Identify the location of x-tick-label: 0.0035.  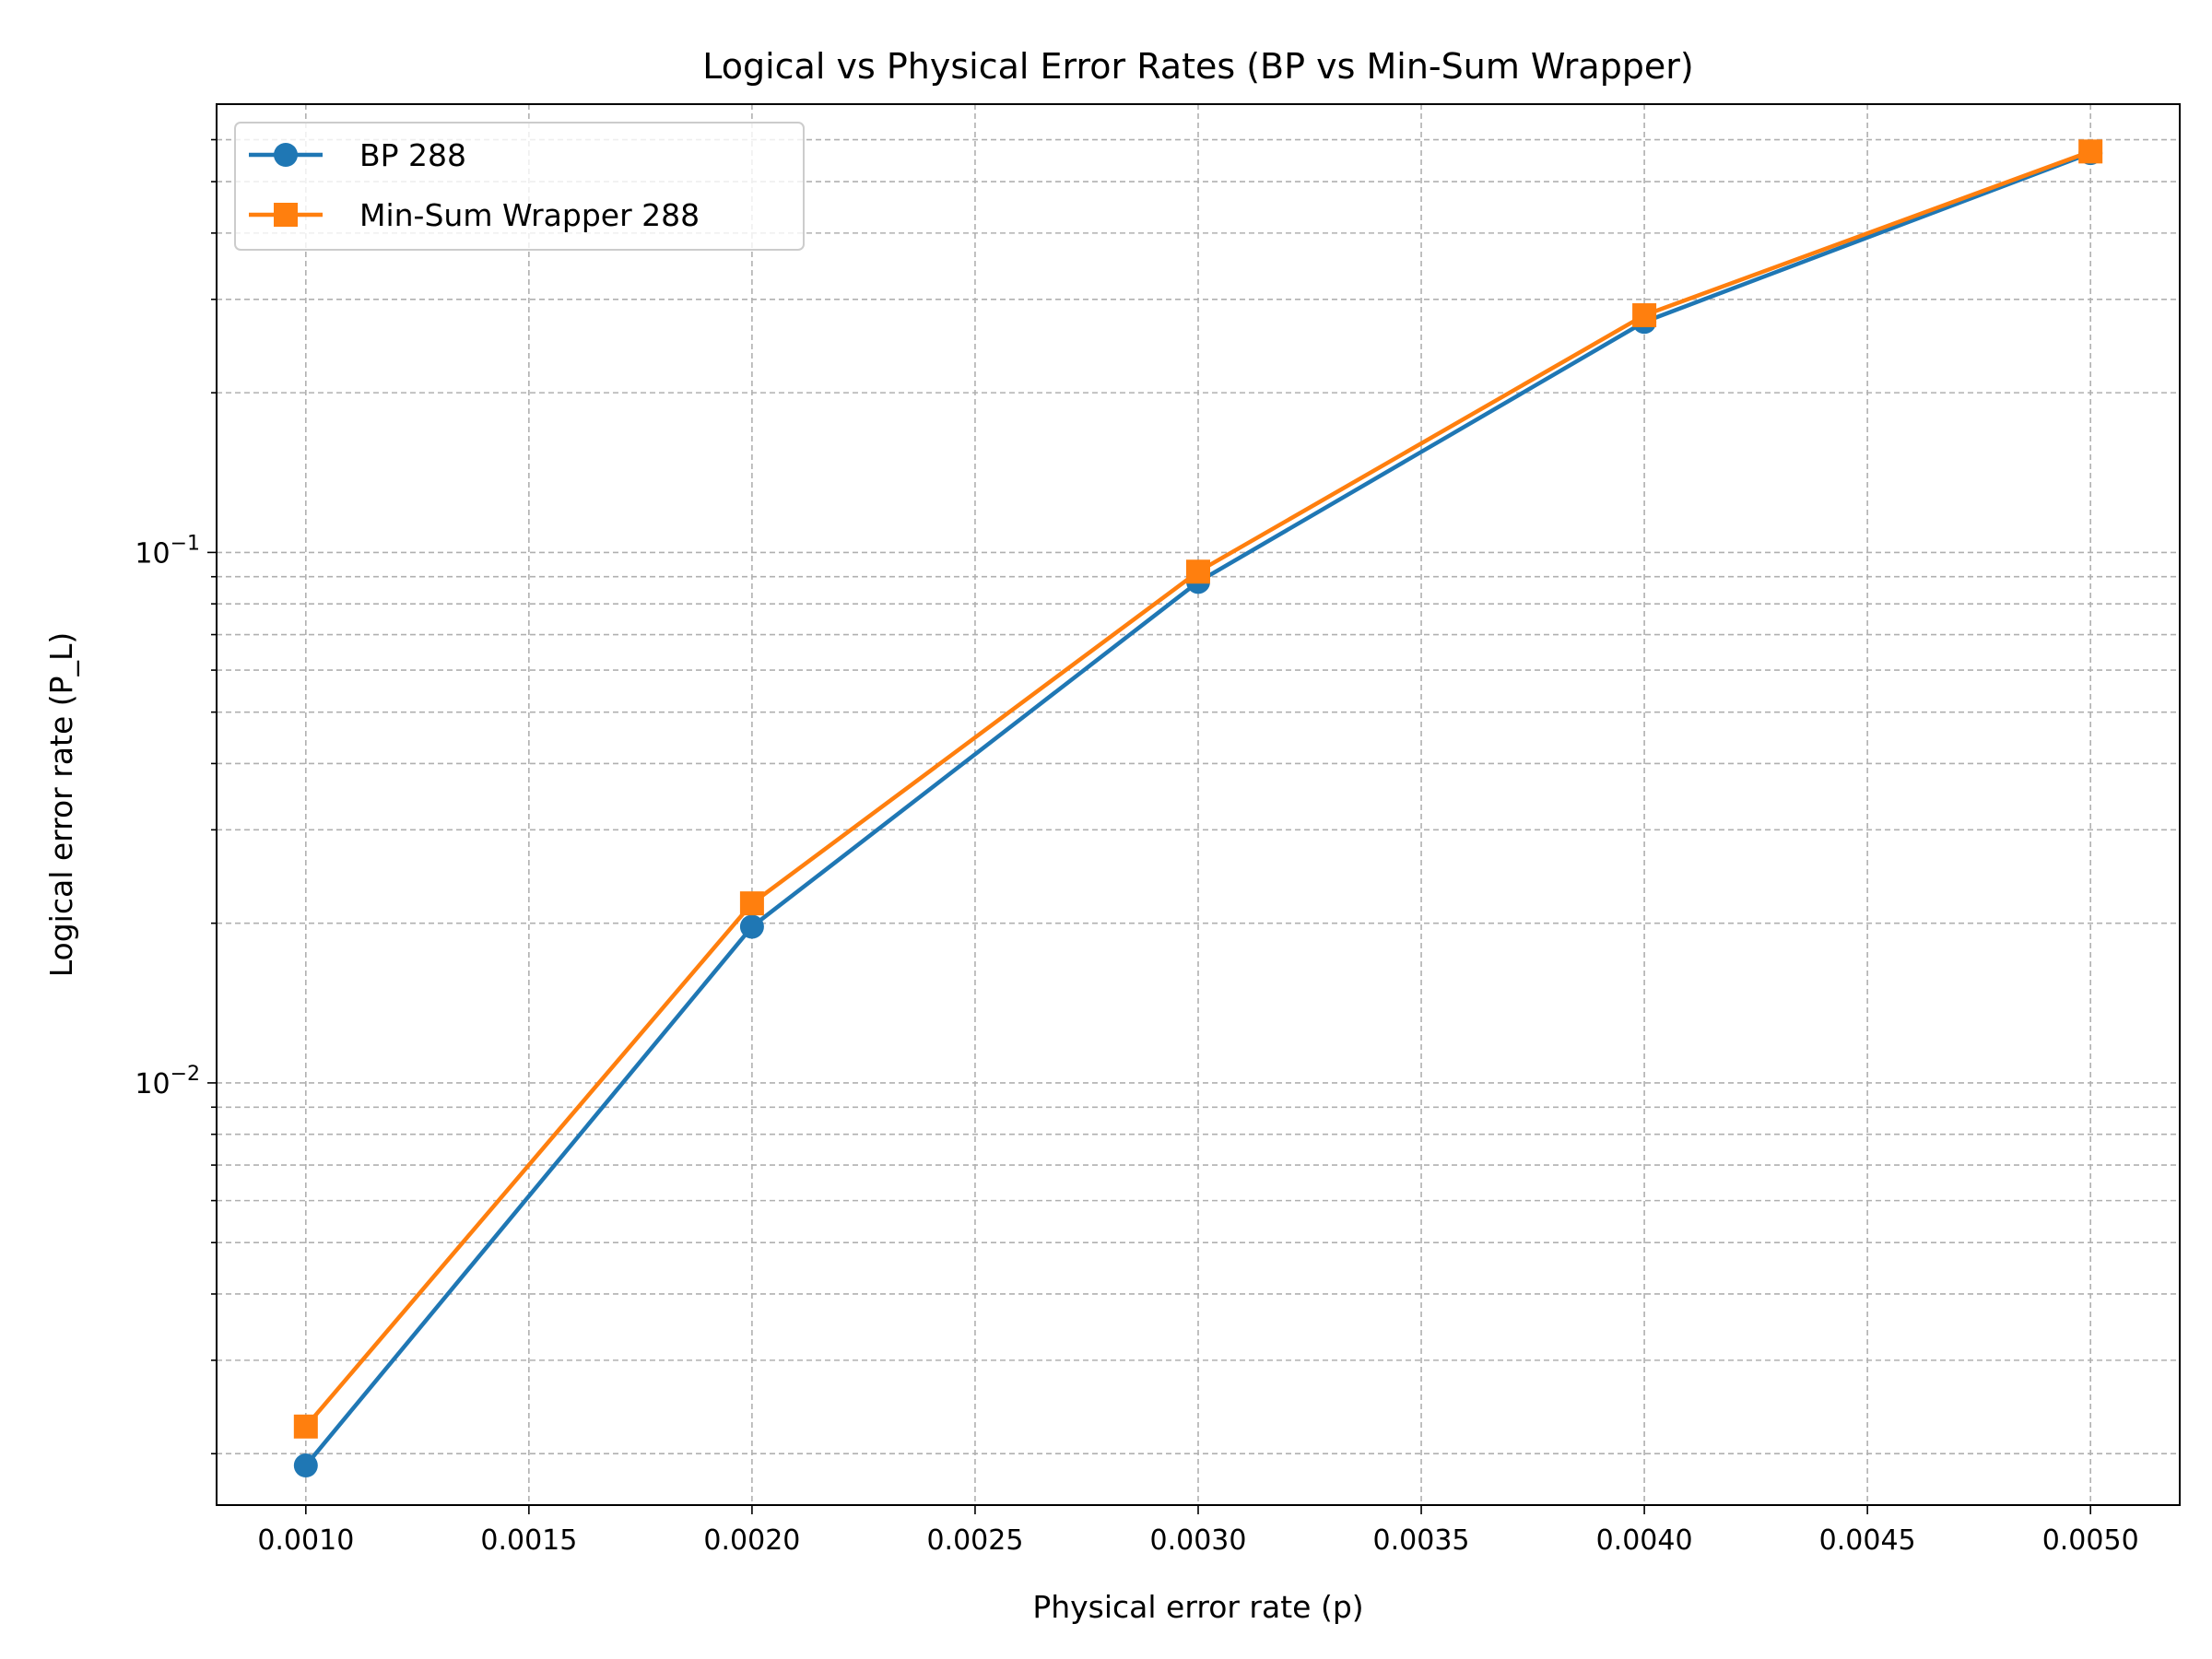
(1421, 1540).